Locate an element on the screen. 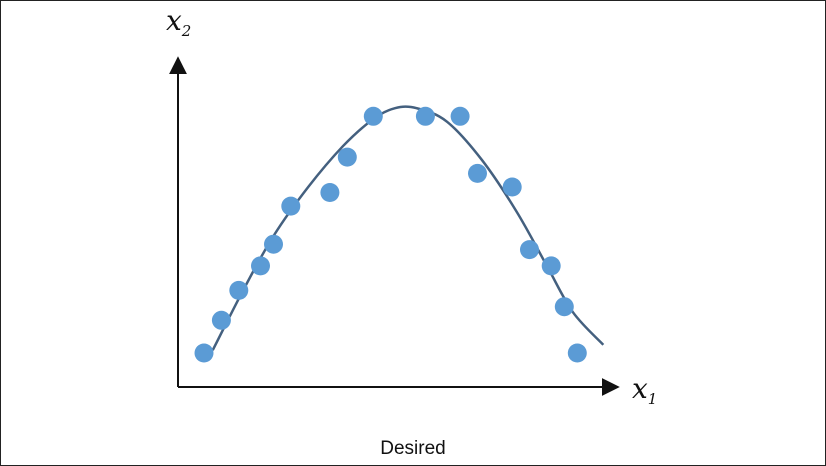  x-axis-label-base: x is located at coordinates (640, 388).